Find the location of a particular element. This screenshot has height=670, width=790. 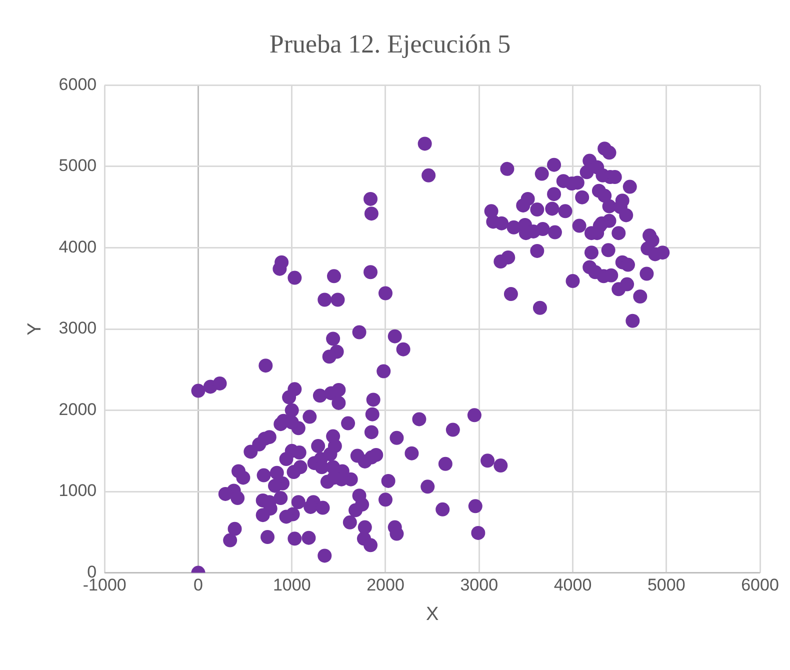

y-tick-label: 3000 is located at coordinates (77, 328).